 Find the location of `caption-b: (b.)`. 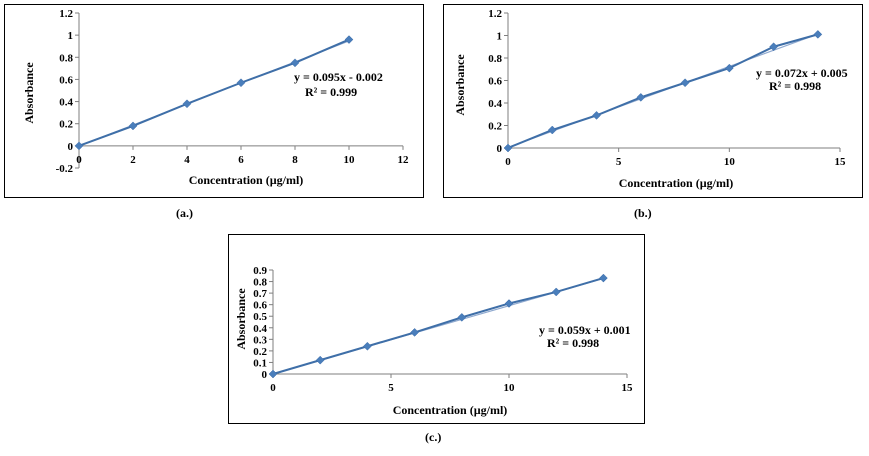

caption-b: (b.) is located at coordinates (643, 213).